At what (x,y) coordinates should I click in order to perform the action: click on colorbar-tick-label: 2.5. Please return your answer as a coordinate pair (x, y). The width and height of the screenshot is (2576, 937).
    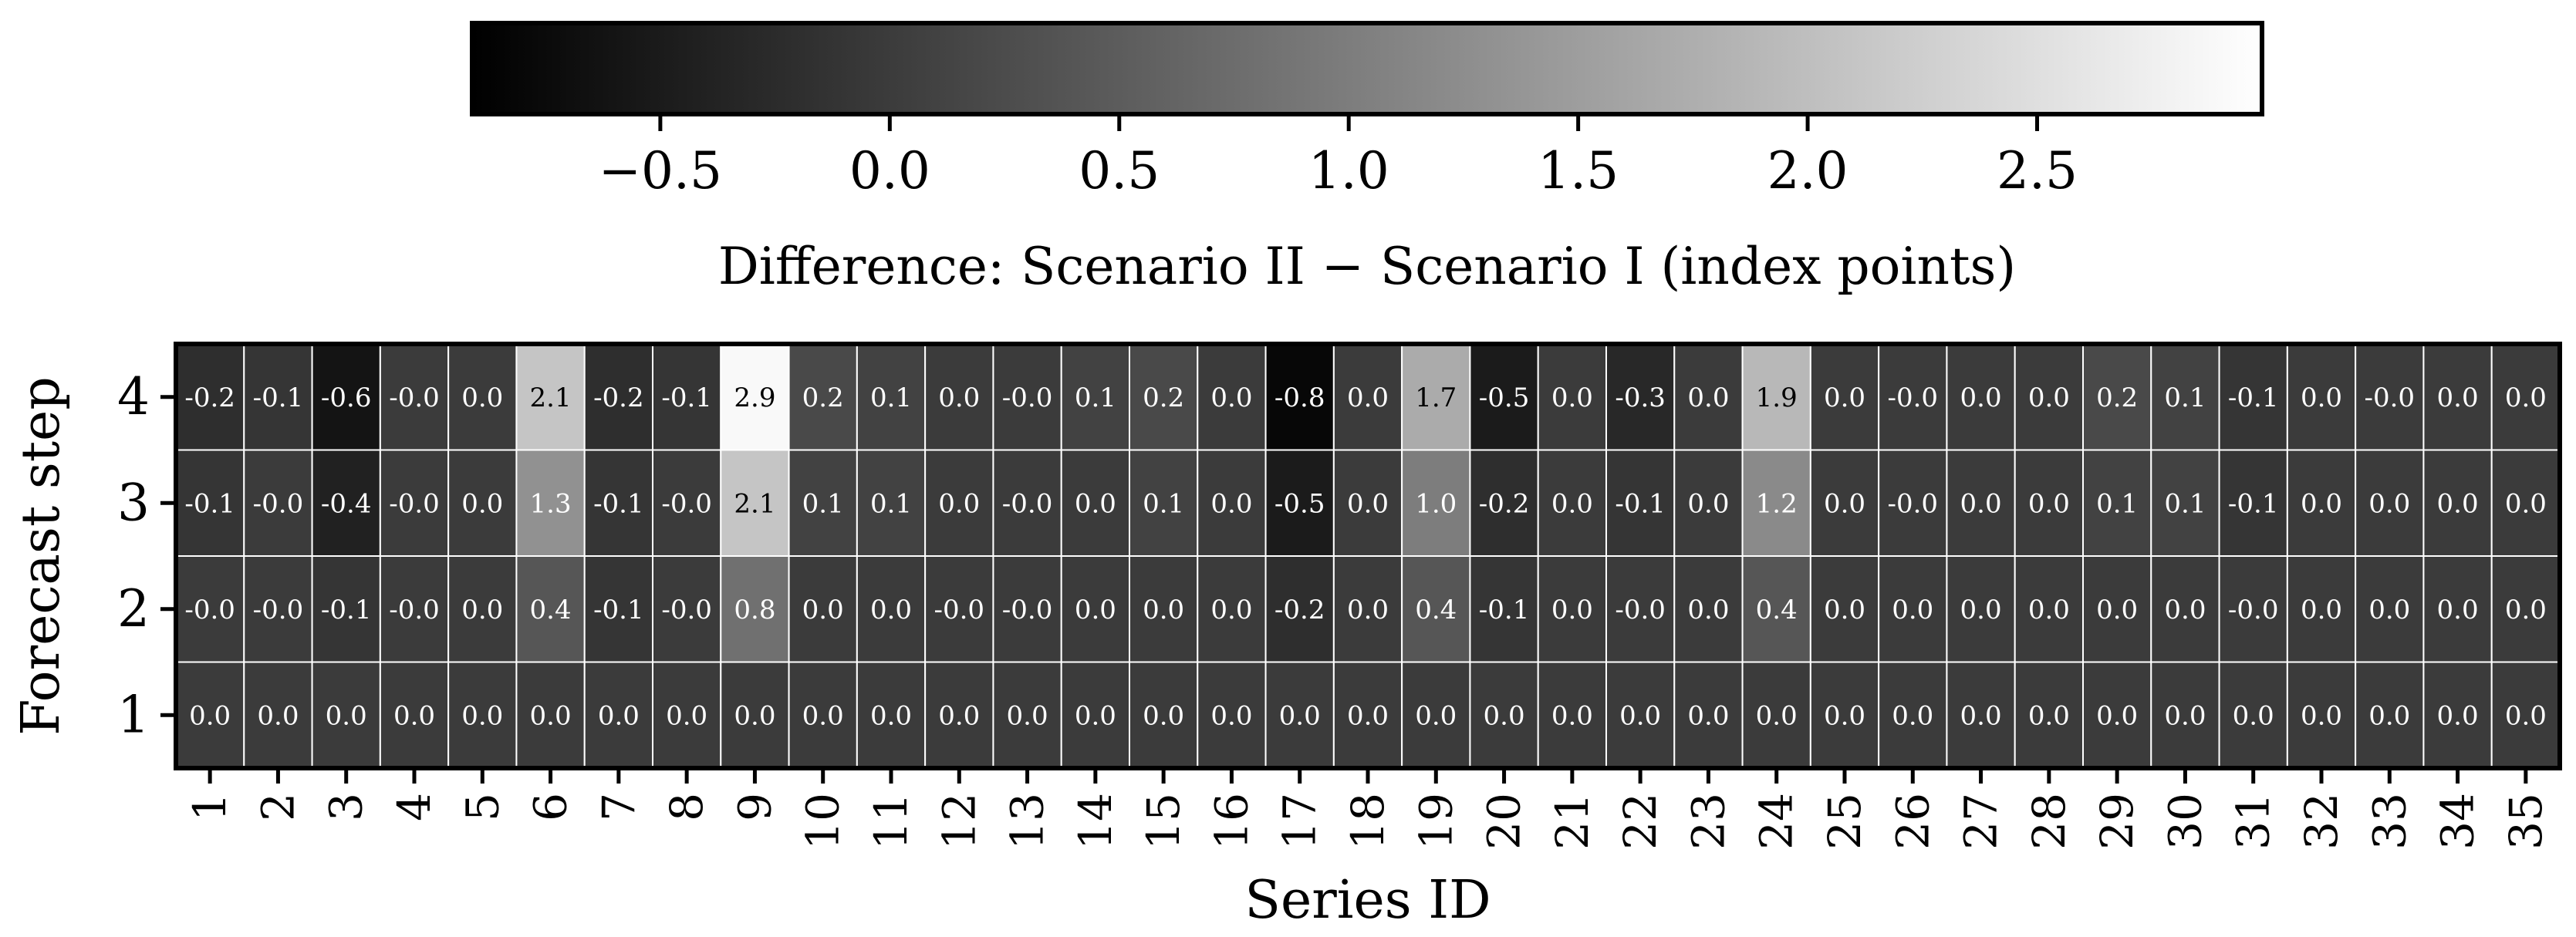
    Looking at the image, I should click on (2038, 171).